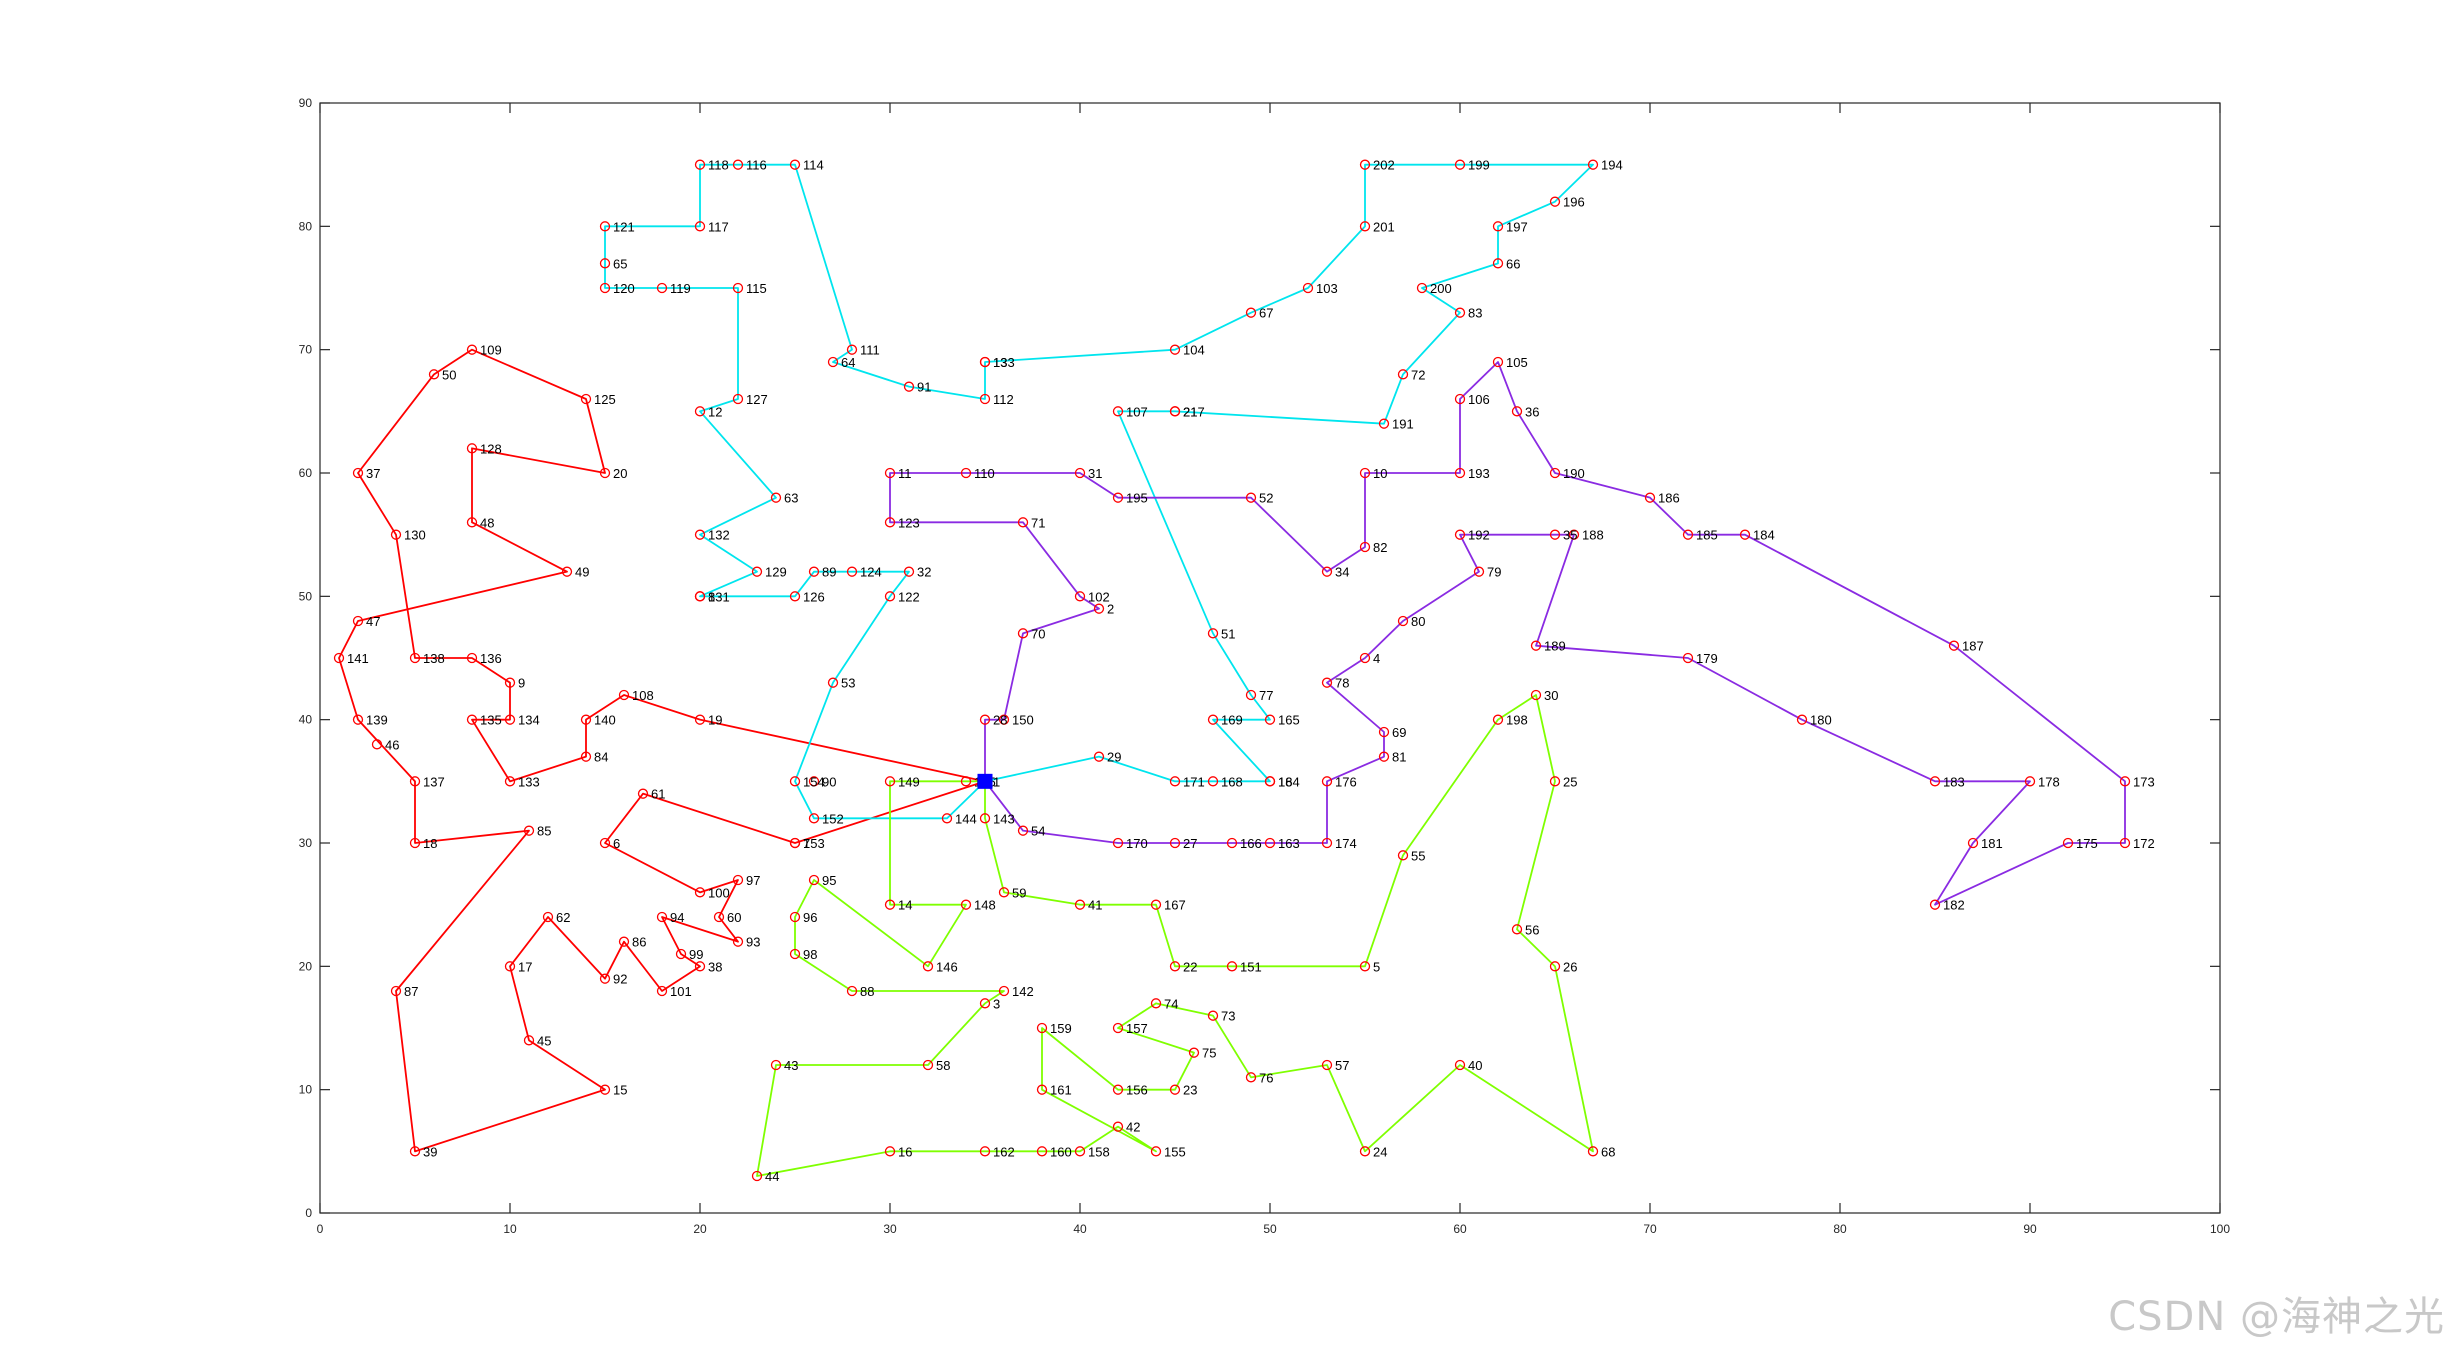 The width and height of the screenshot is (2455, 1362). What do you see at coordinates (1593, 535) in the screenshot?
I see `customer-label: 188` at bounding box center [1593, 535].